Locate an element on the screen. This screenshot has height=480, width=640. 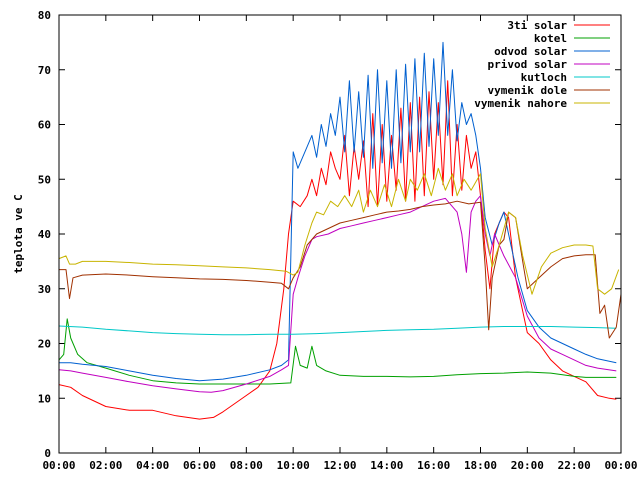
y-tick-label: 70 is located at coordinates (44, 70).